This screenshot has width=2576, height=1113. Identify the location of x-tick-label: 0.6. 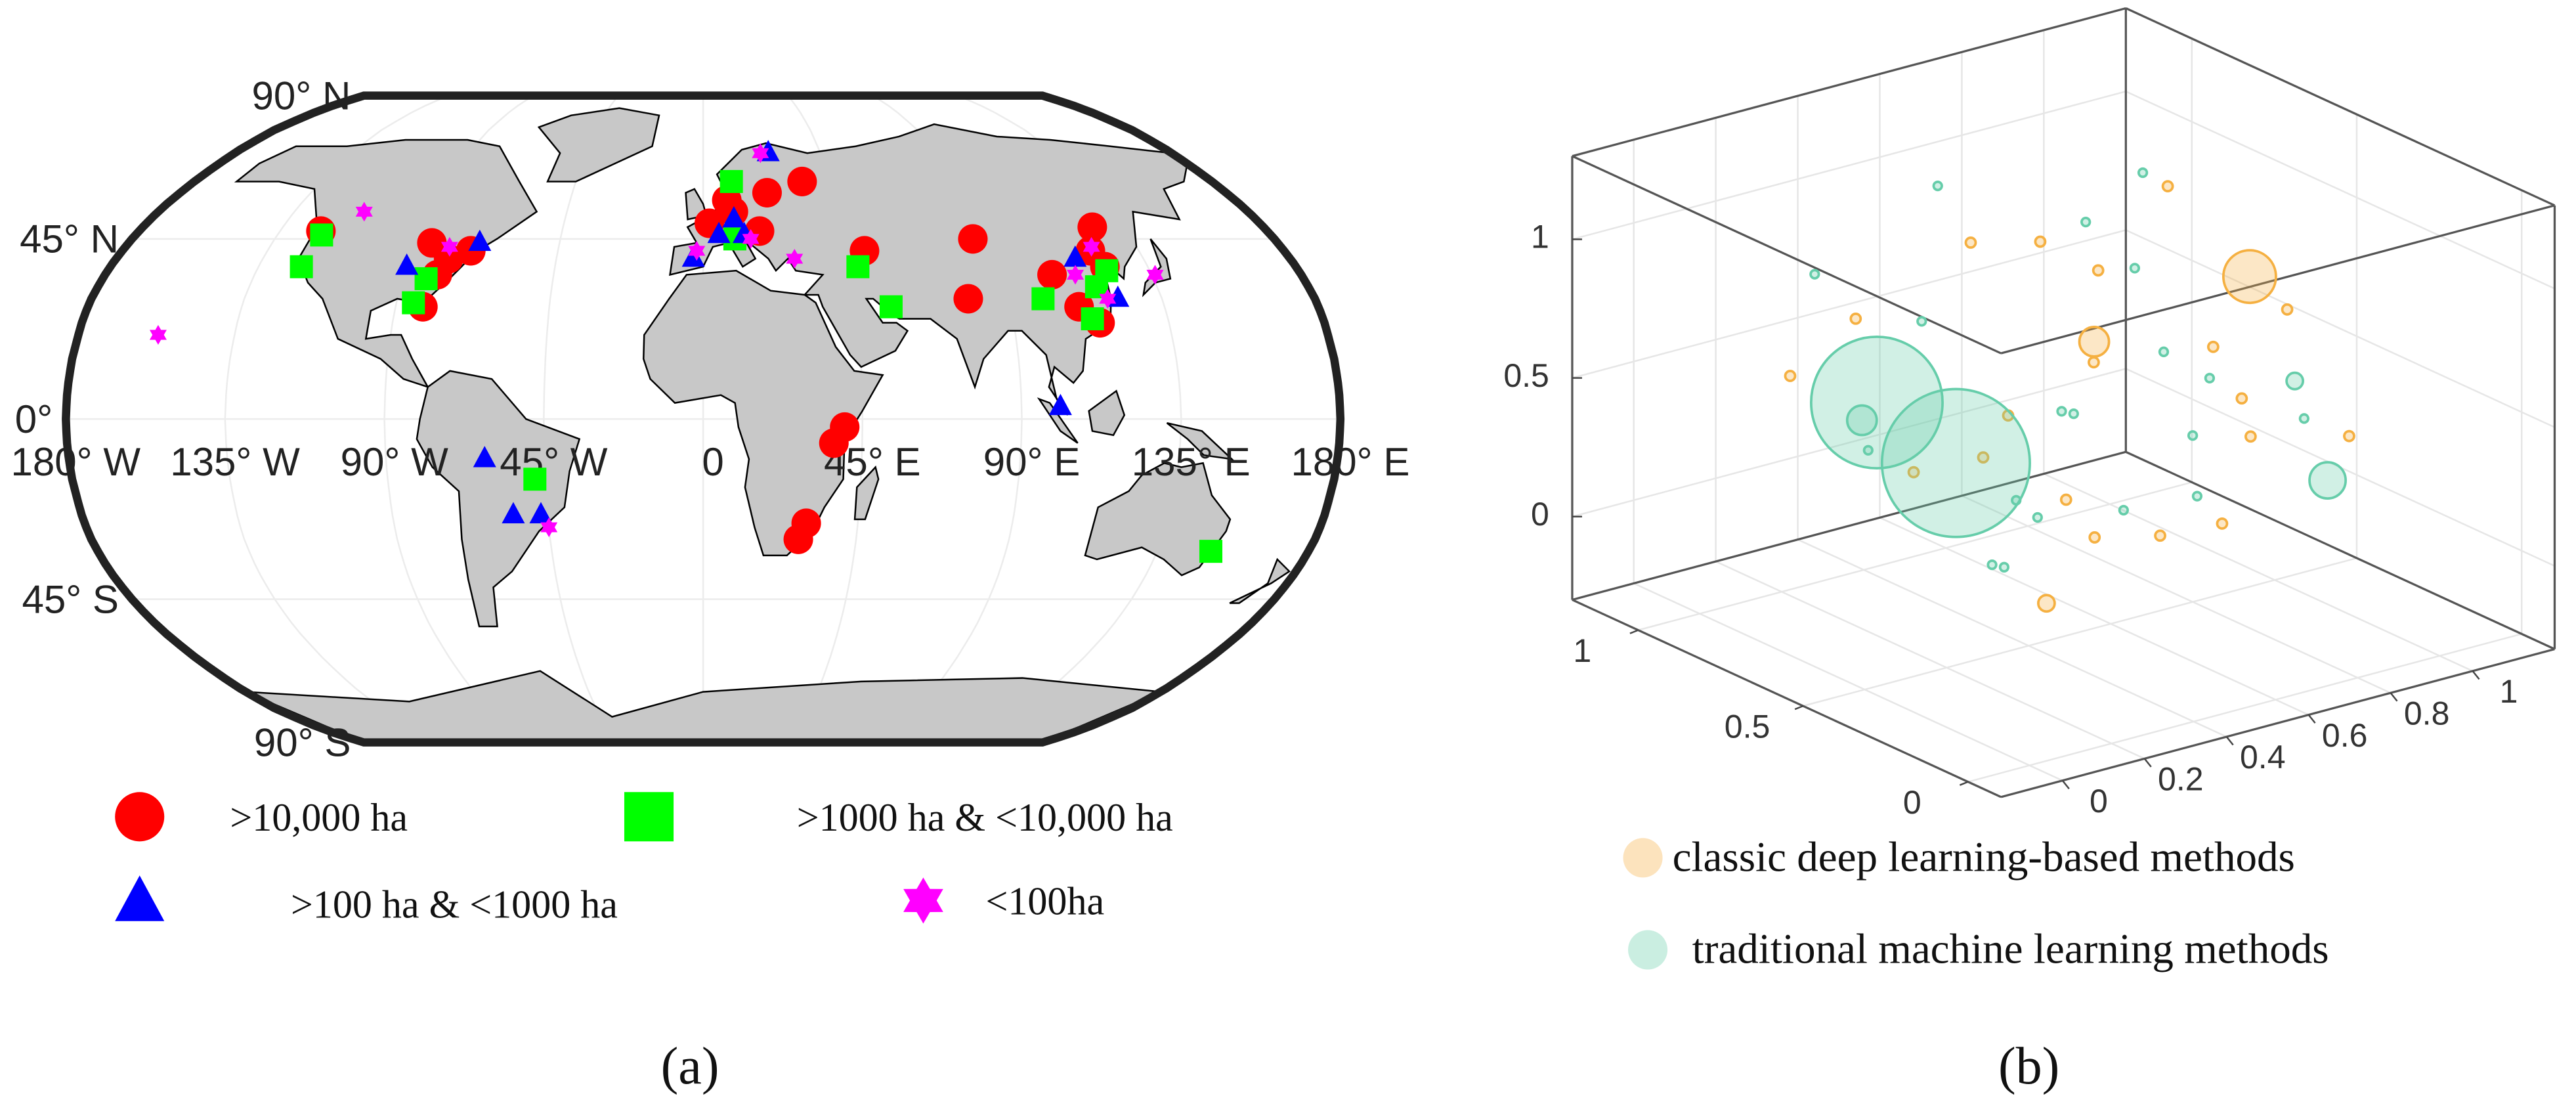
(2345, 735).